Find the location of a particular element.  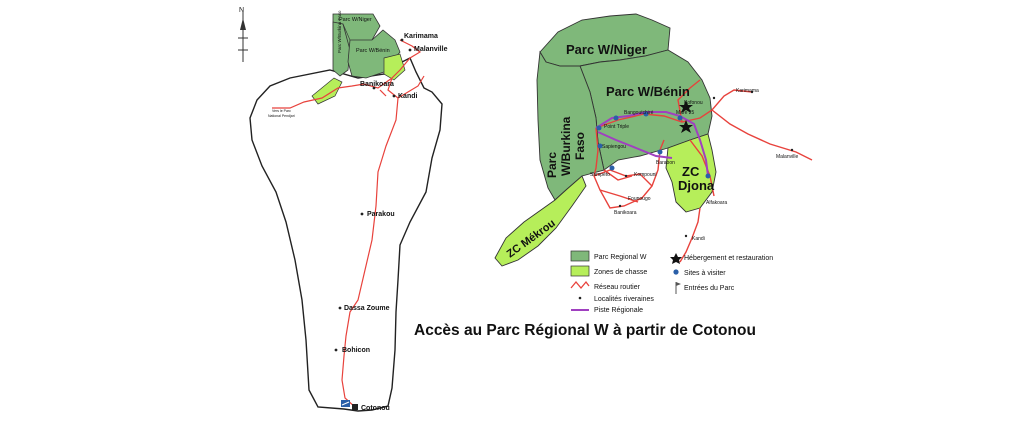

left-label-w-burkina: Parc W/Burkina Faso is located at coordinates (339, 31).